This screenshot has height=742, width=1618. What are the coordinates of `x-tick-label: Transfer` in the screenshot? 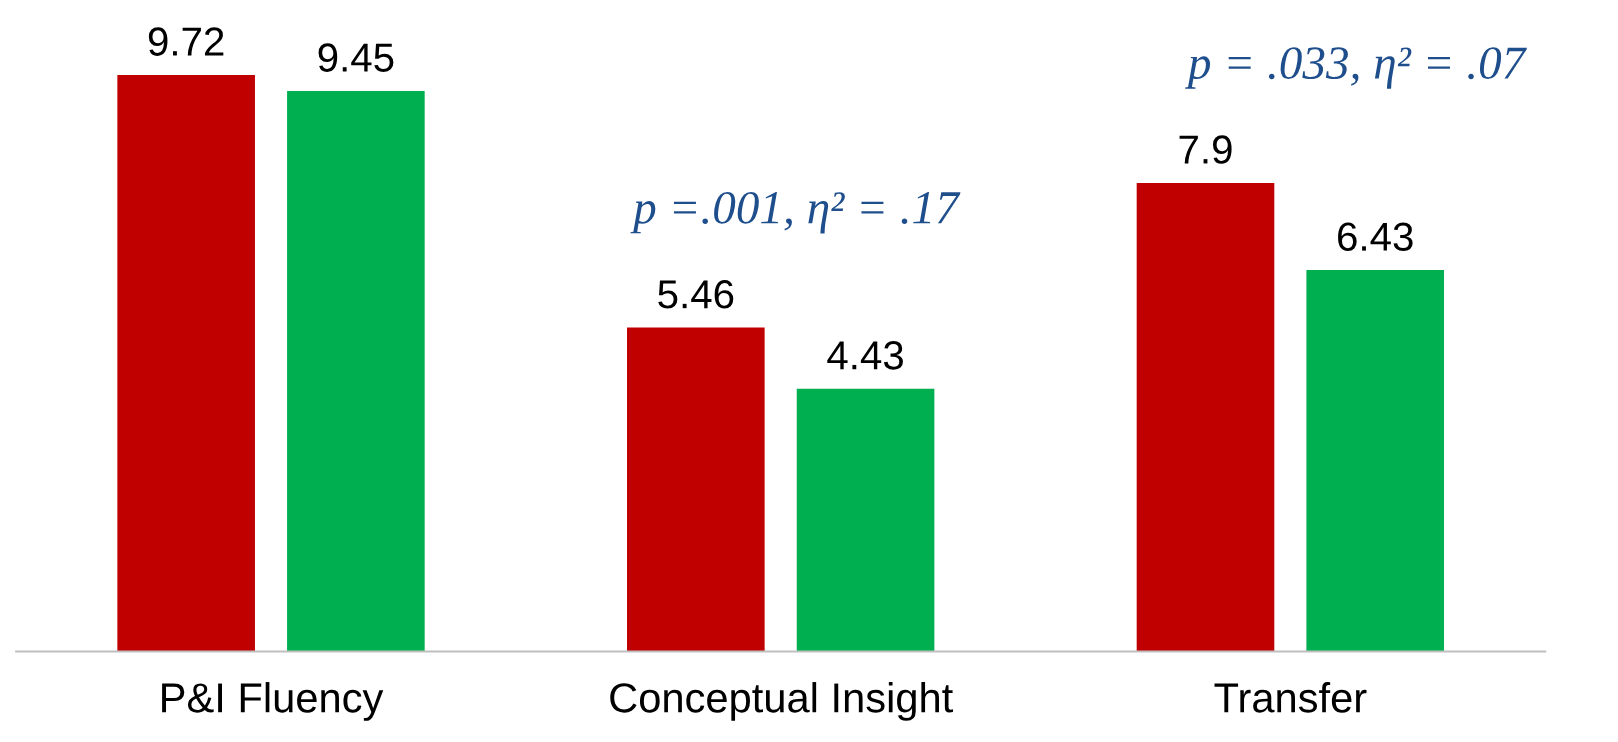 It's located at (1290, 697).